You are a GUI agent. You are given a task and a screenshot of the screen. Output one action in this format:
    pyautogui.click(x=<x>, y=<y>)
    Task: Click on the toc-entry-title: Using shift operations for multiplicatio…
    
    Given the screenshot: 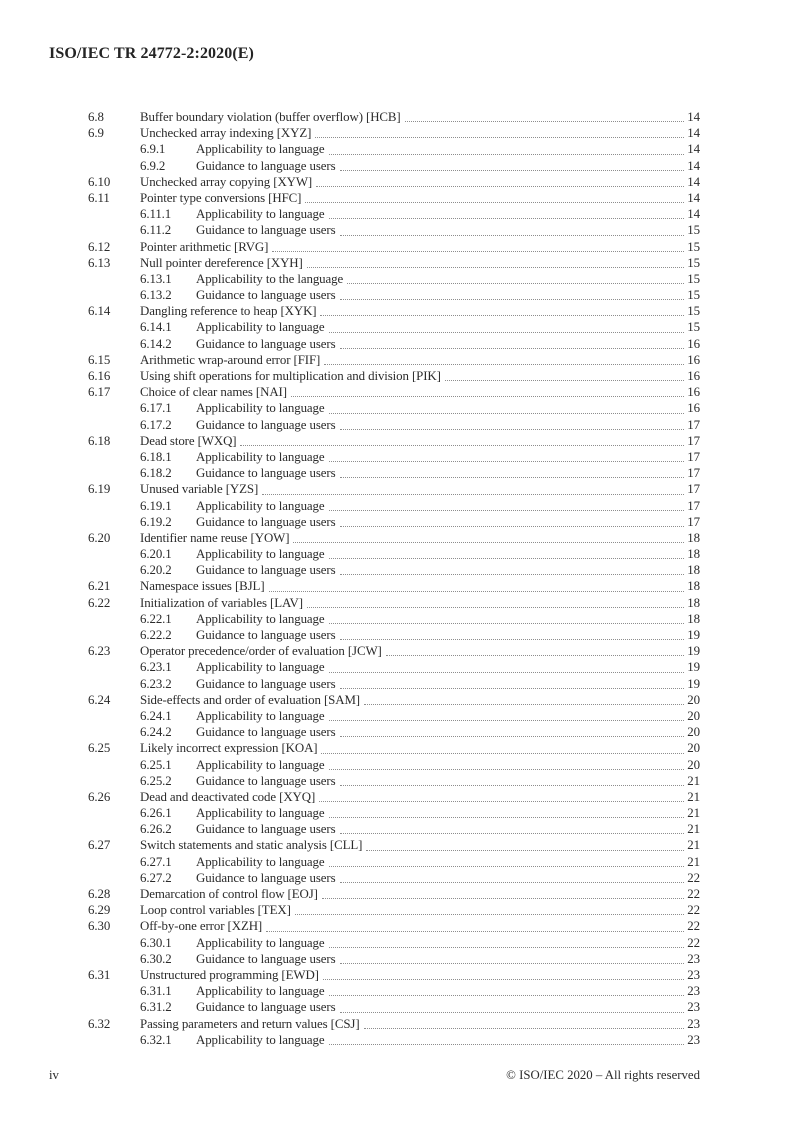 What is the action you would take?
    pyautogui.click(x=290, y=376)
    